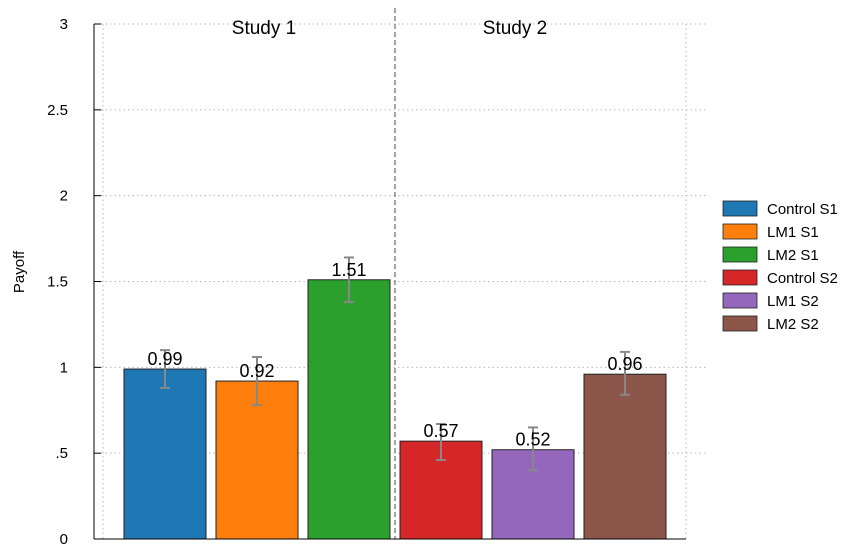 The width and height of the screenshot is (847, 548). What do you see at coordinates (164, 359) in the screenshot?
I see `data-label-0: 0.99` at bounding box center [164, 359].